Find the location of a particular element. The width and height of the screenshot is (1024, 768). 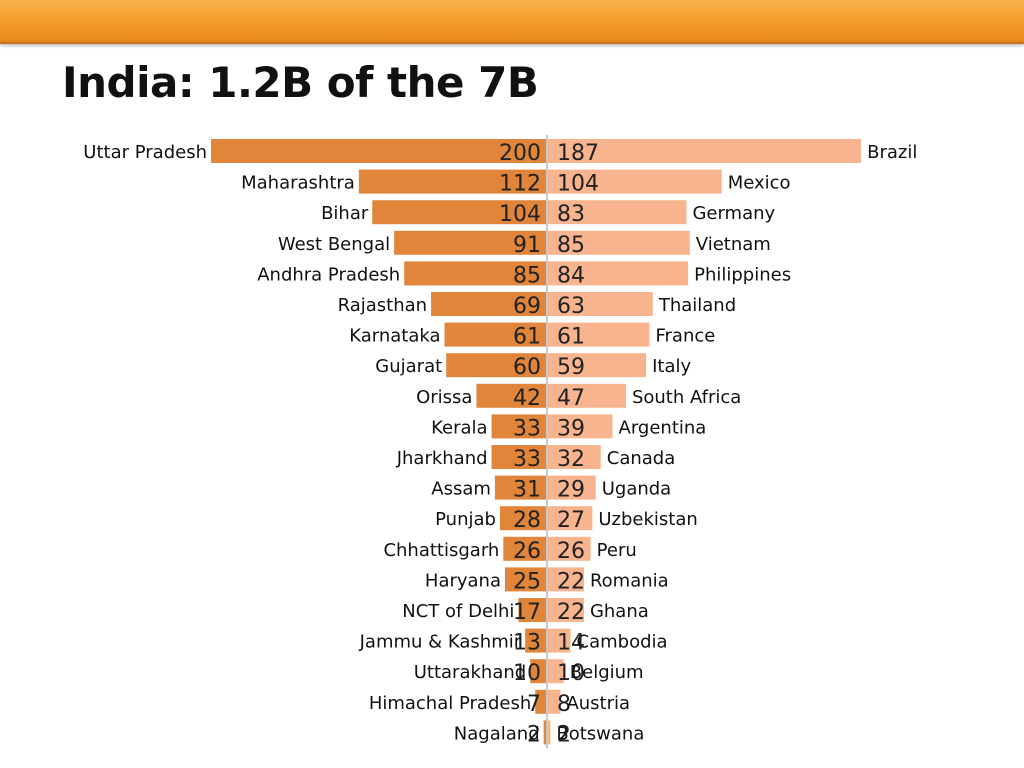

country-name-label: France is located at coordinates (685, 336).